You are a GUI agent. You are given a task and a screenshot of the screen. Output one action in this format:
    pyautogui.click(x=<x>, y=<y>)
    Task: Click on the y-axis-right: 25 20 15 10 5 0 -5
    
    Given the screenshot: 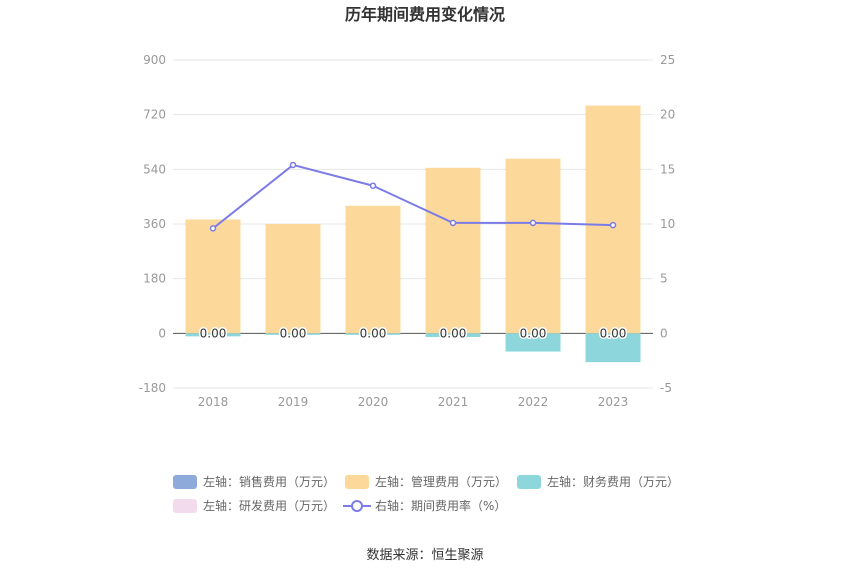 What is the action you would take?
    pyautogui.click(x=667, y=224)
    